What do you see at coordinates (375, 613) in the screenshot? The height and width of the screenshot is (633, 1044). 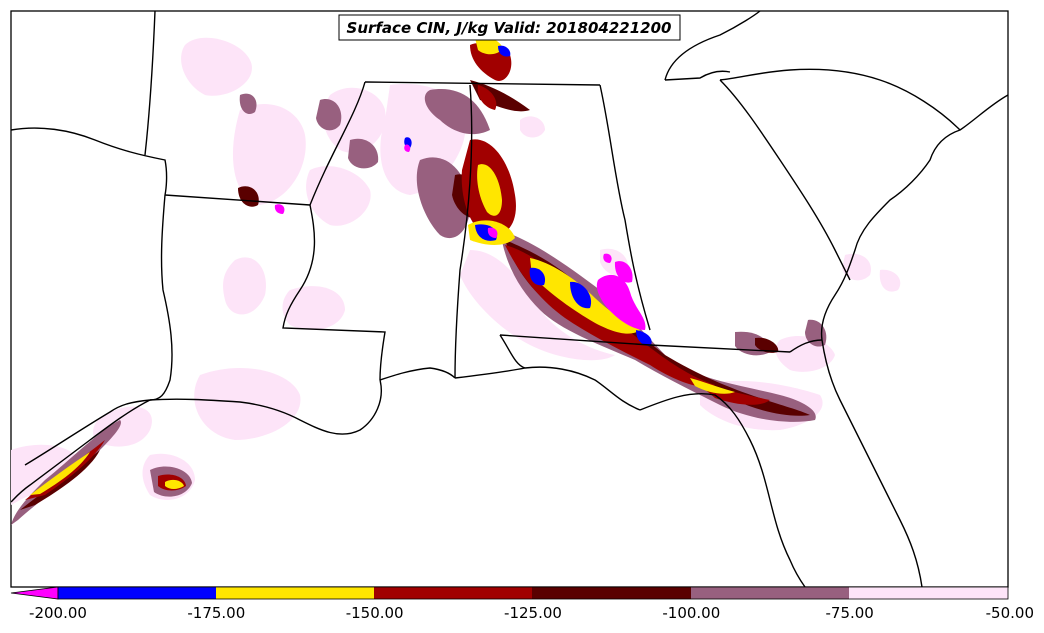 I see `colorbar-label: -150.00` at bounding box center [375, 613].